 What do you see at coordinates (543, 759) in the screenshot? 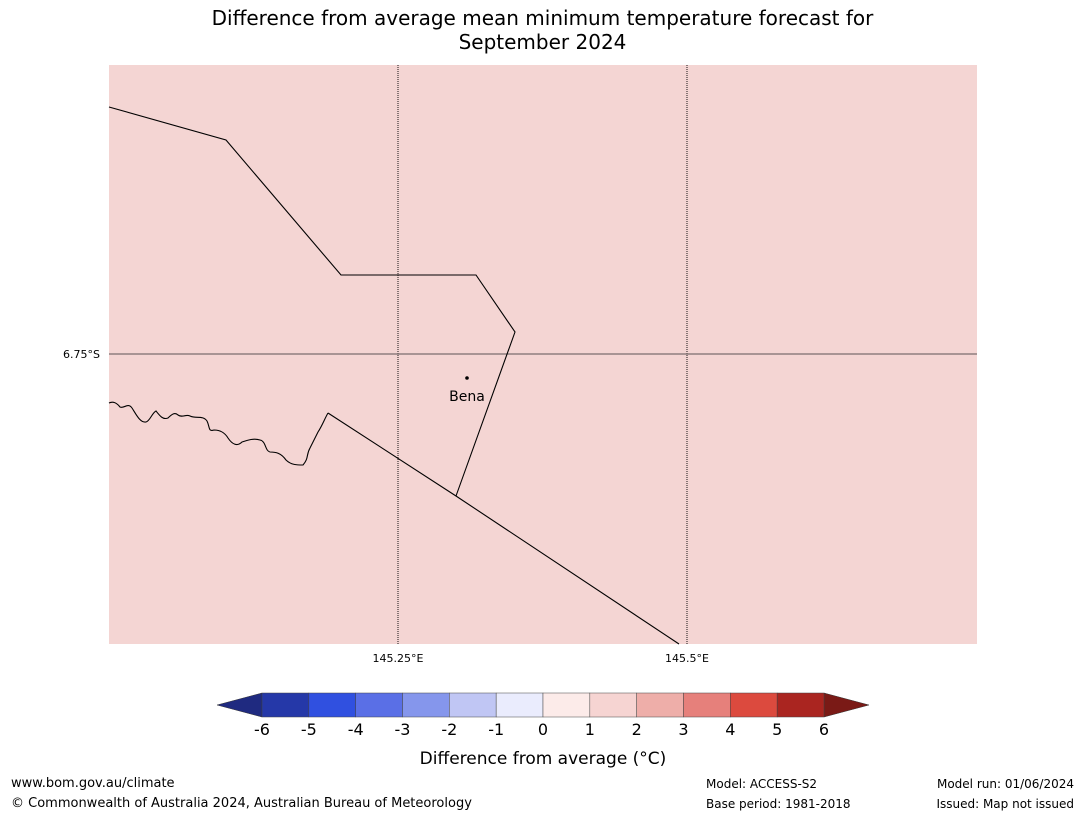
I see `colorbar-label: Difference from average (°C)` at bounding box center [543, 759].